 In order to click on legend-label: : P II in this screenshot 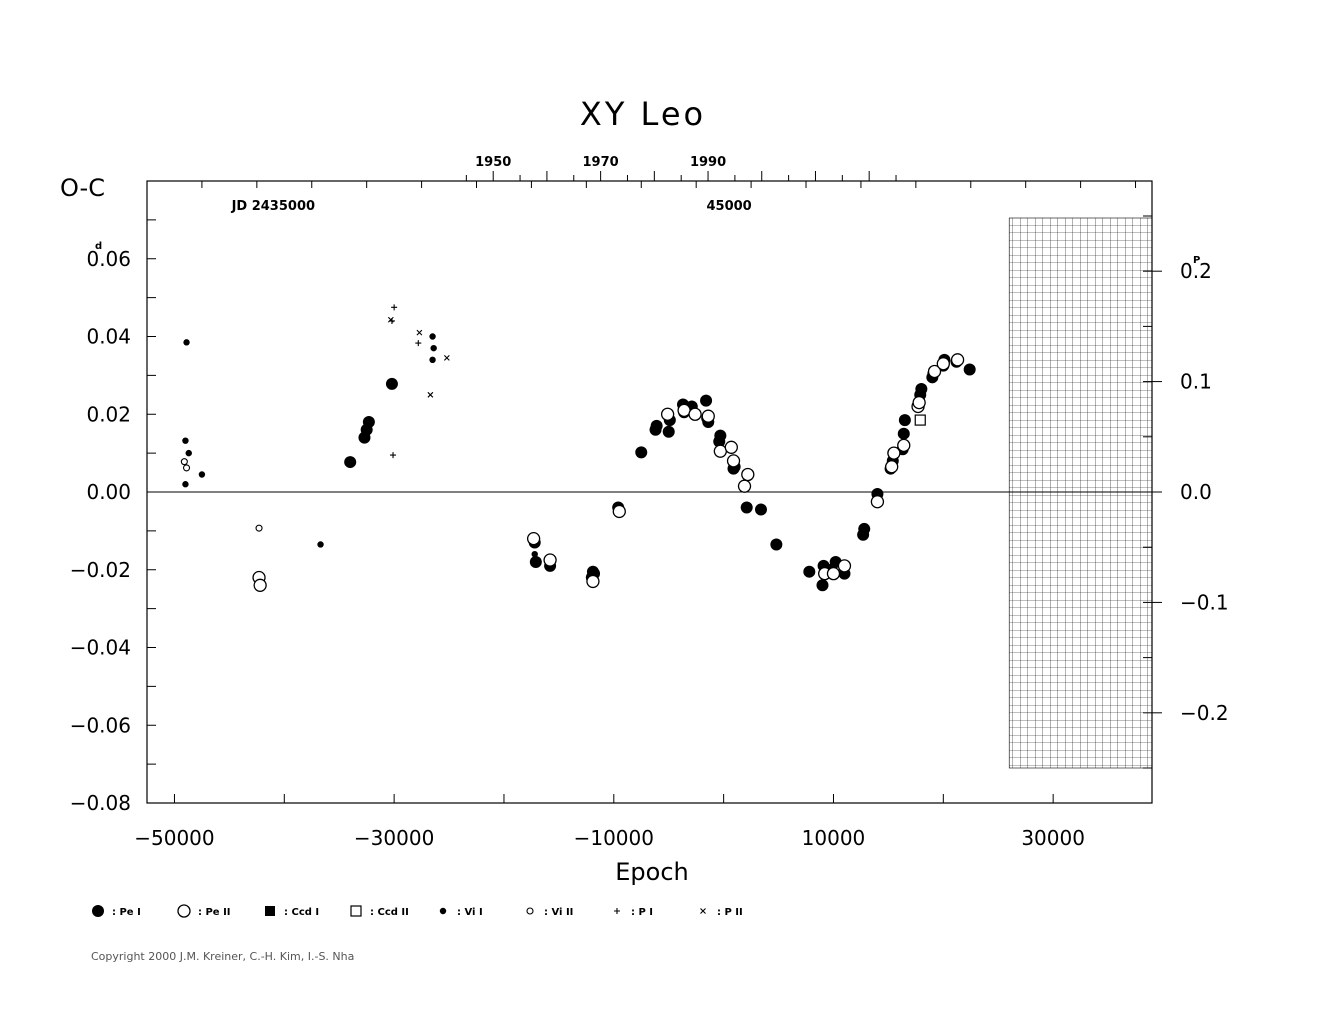, I will do `click(730, 912)`.